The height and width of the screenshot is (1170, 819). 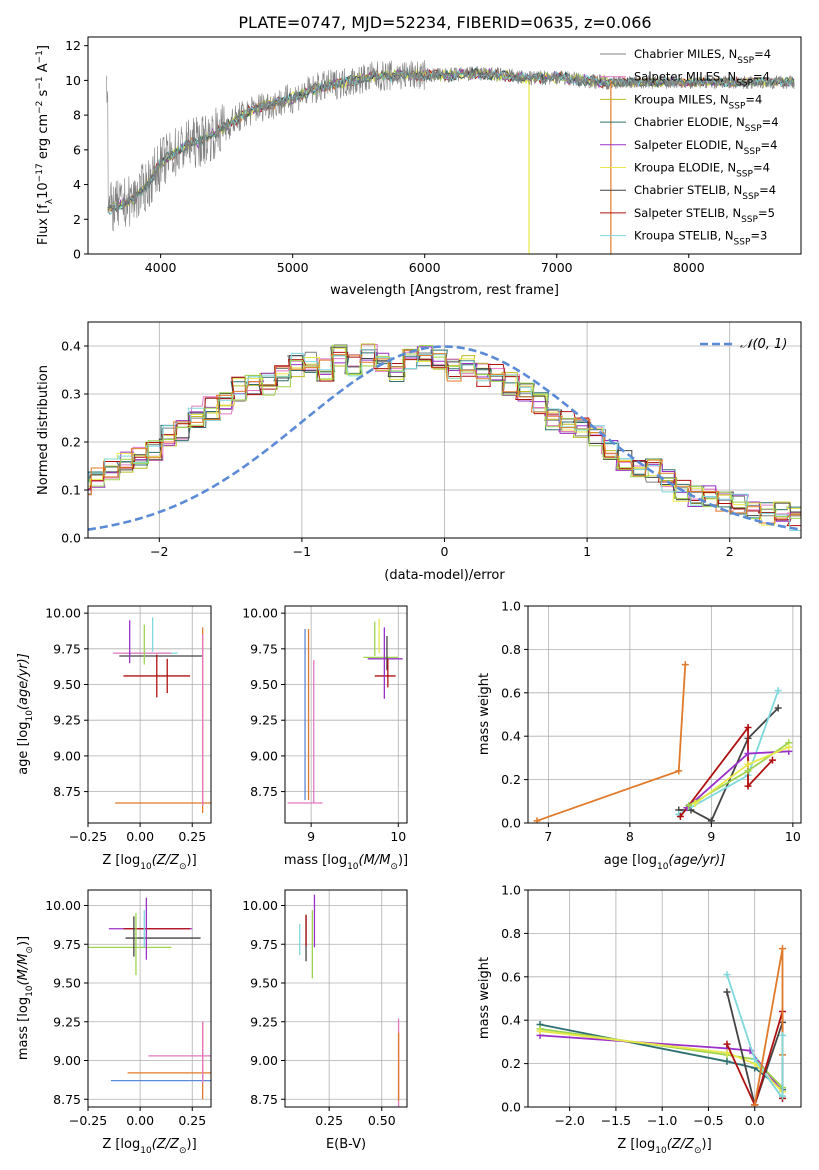 I want to click on age-mass-xlabel-part: 10, so click(x=353, y=867).